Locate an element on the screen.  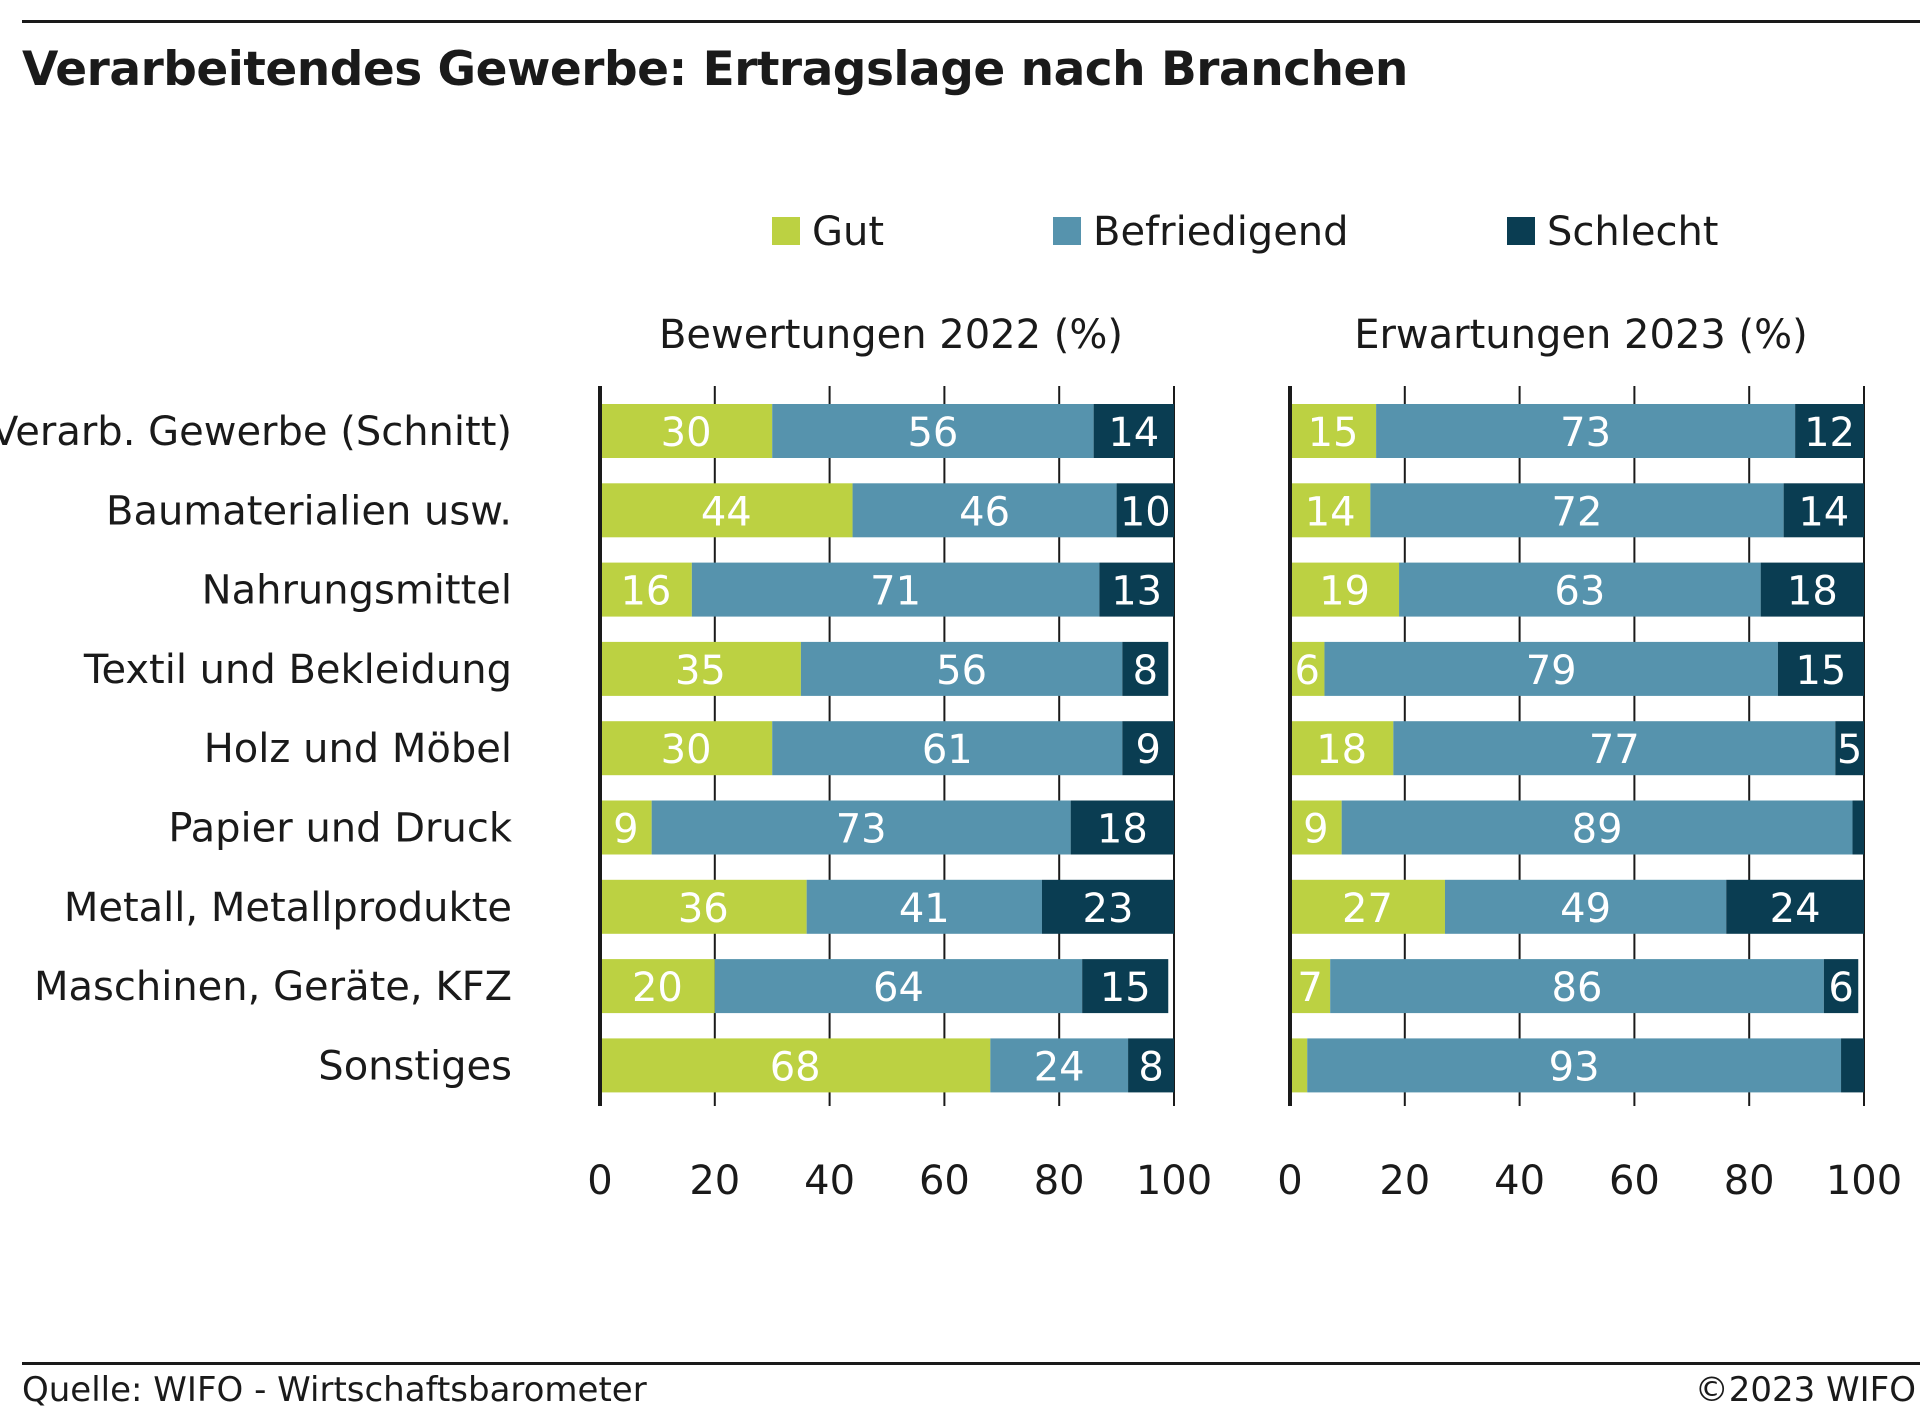
data-label: 89 is located at coordinates (1597, 830).